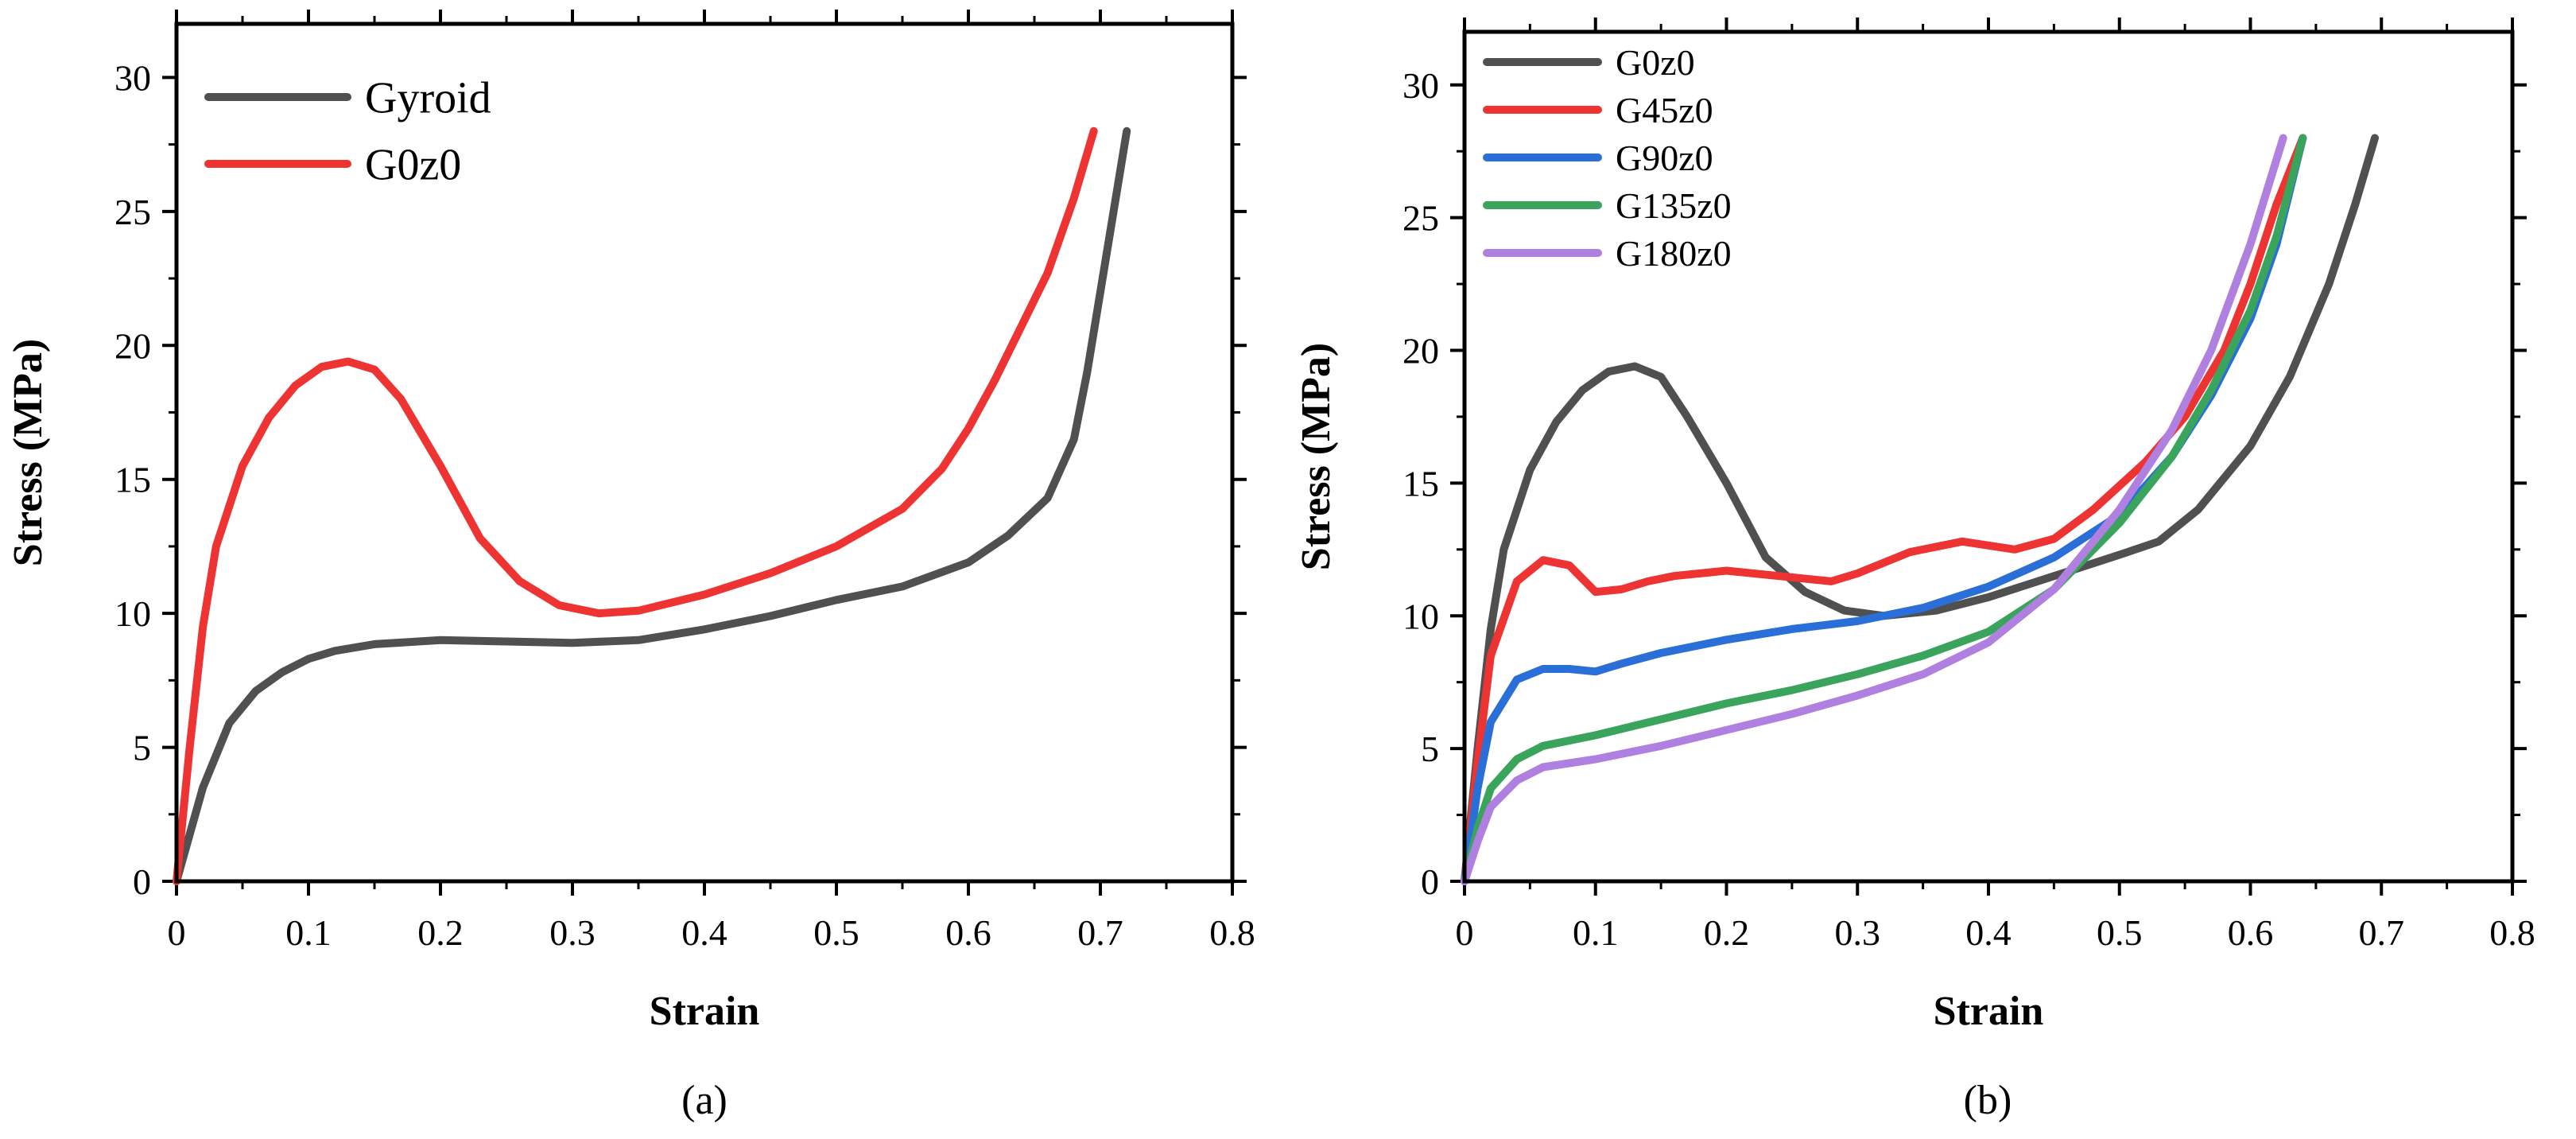  What do you see at coordinates (1665, 158) in the screenshot?
I see `legend-label: G90z0` at bounding box center [1665, 158].